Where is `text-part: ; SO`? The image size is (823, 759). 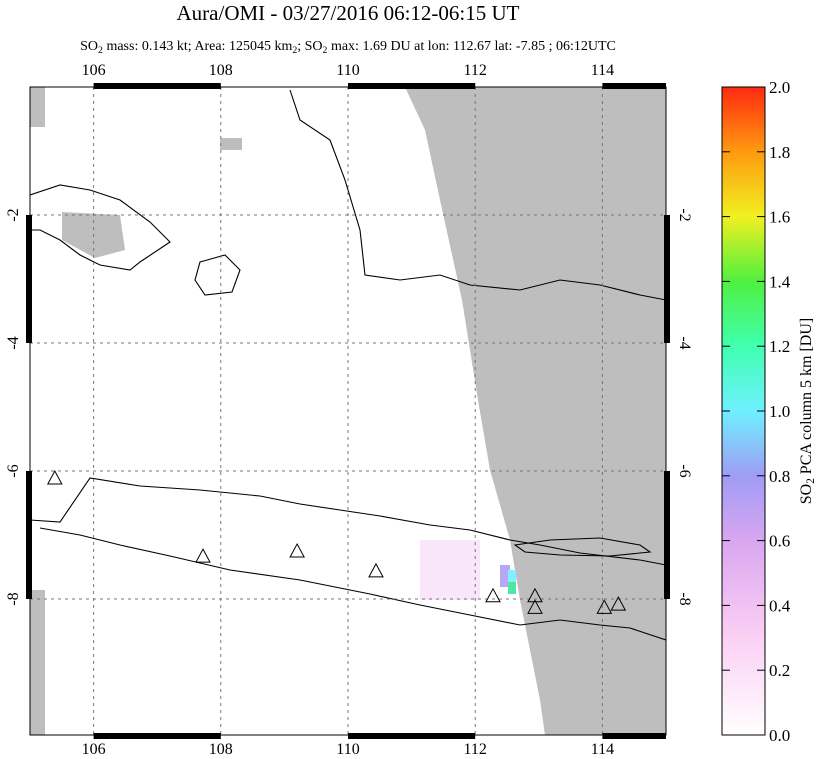
text-part: ; SO is located at coordinates (309, 46).